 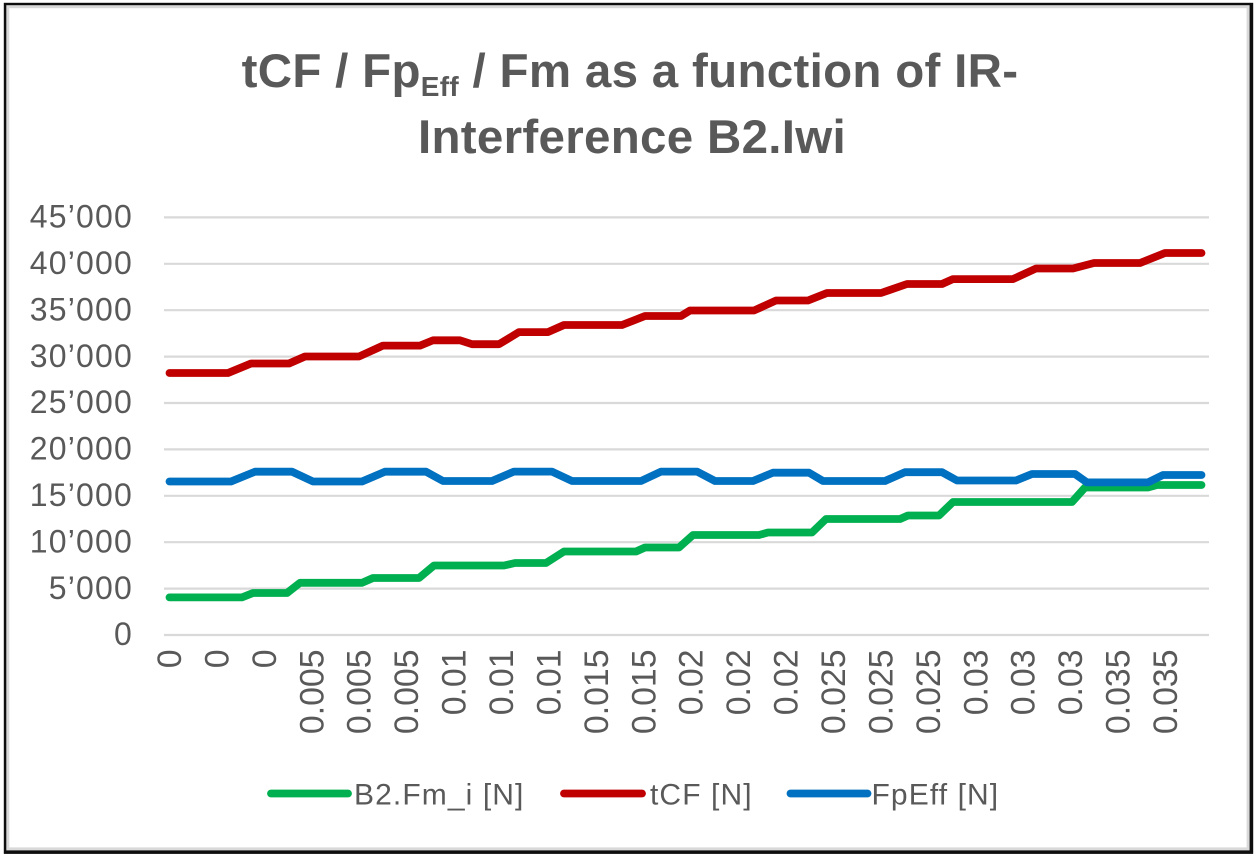 I want to click on svg-text:tCF / FpEff / Fm as a function: tCF / FpEff / Fm as a function of IR-, so click(x=630, y=73).